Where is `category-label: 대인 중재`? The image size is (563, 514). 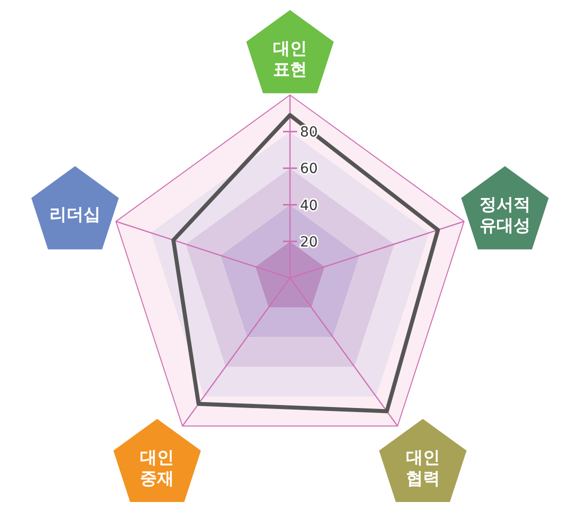
category-label: 대인 중재 is located at coordinates (157, 460).